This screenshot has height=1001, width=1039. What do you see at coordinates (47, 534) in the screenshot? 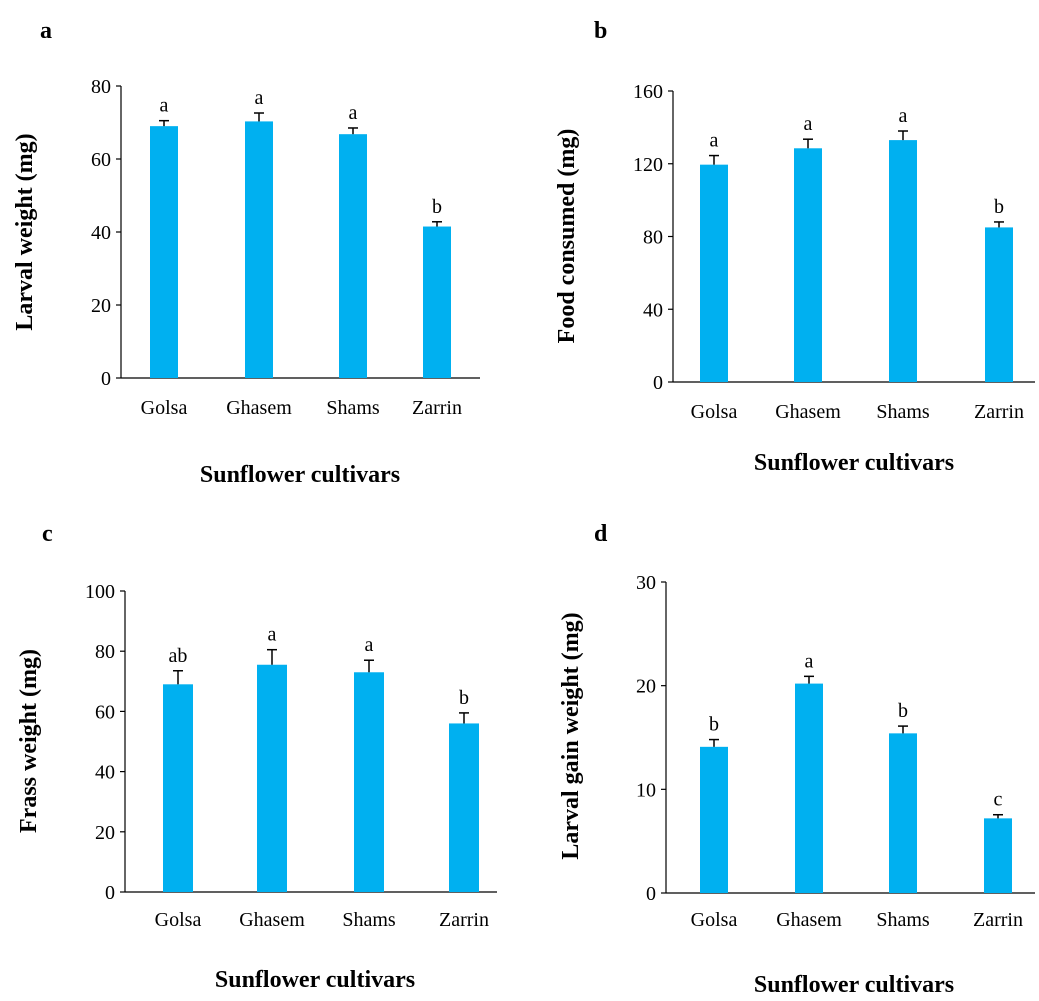
I see `panel-letter: c` at bounding box center [47, 534].